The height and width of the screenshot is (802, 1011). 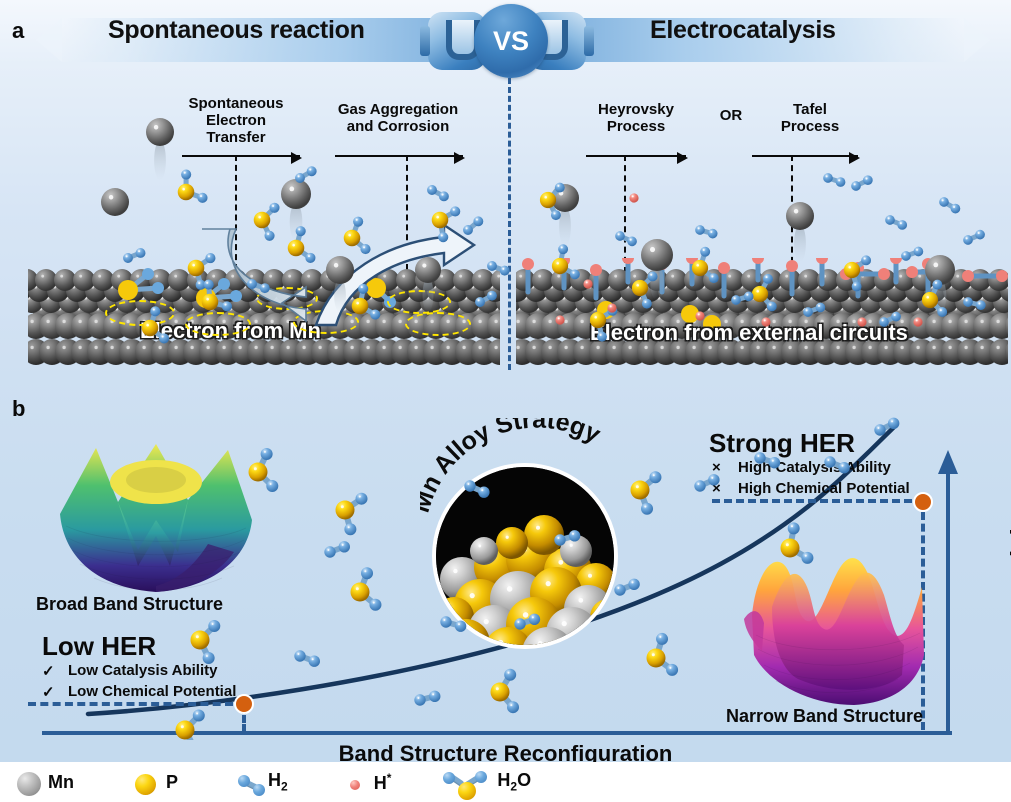 I want to click on slab-right-label: Electron from external circuits, so click(x=749, y=332).